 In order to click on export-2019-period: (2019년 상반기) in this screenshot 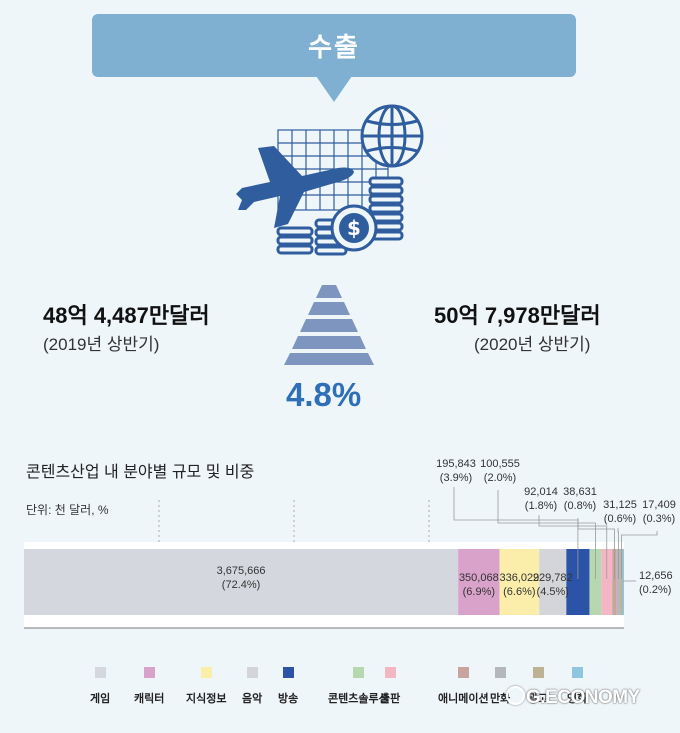, I will do `click(101, 344)`.